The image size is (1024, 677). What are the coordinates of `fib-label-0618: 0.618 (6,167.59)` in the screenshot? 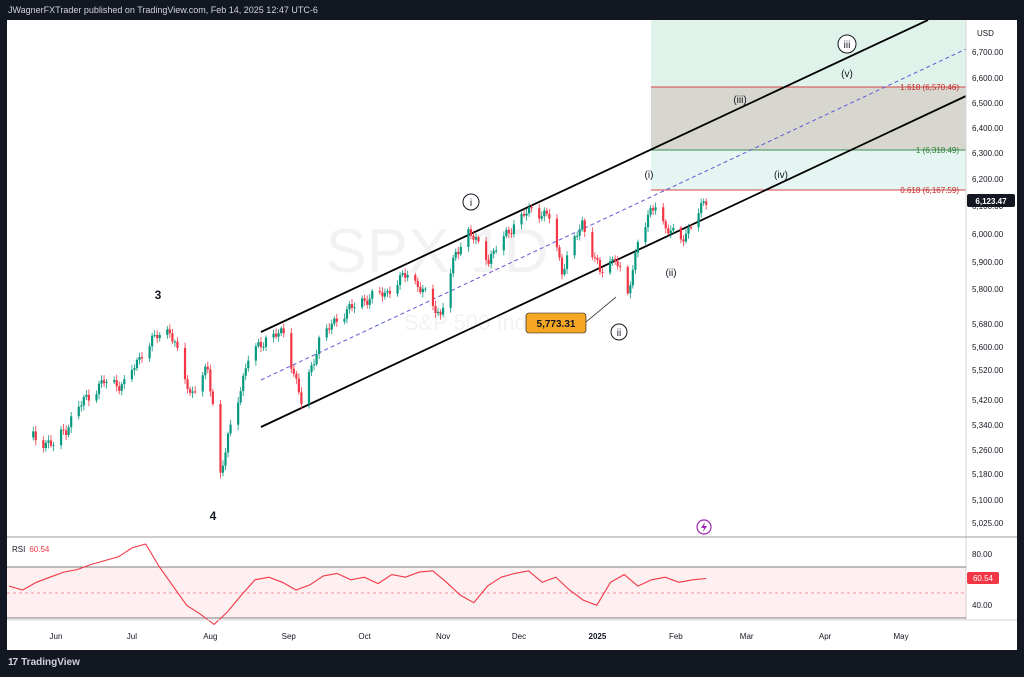 It's located at (929, 190).